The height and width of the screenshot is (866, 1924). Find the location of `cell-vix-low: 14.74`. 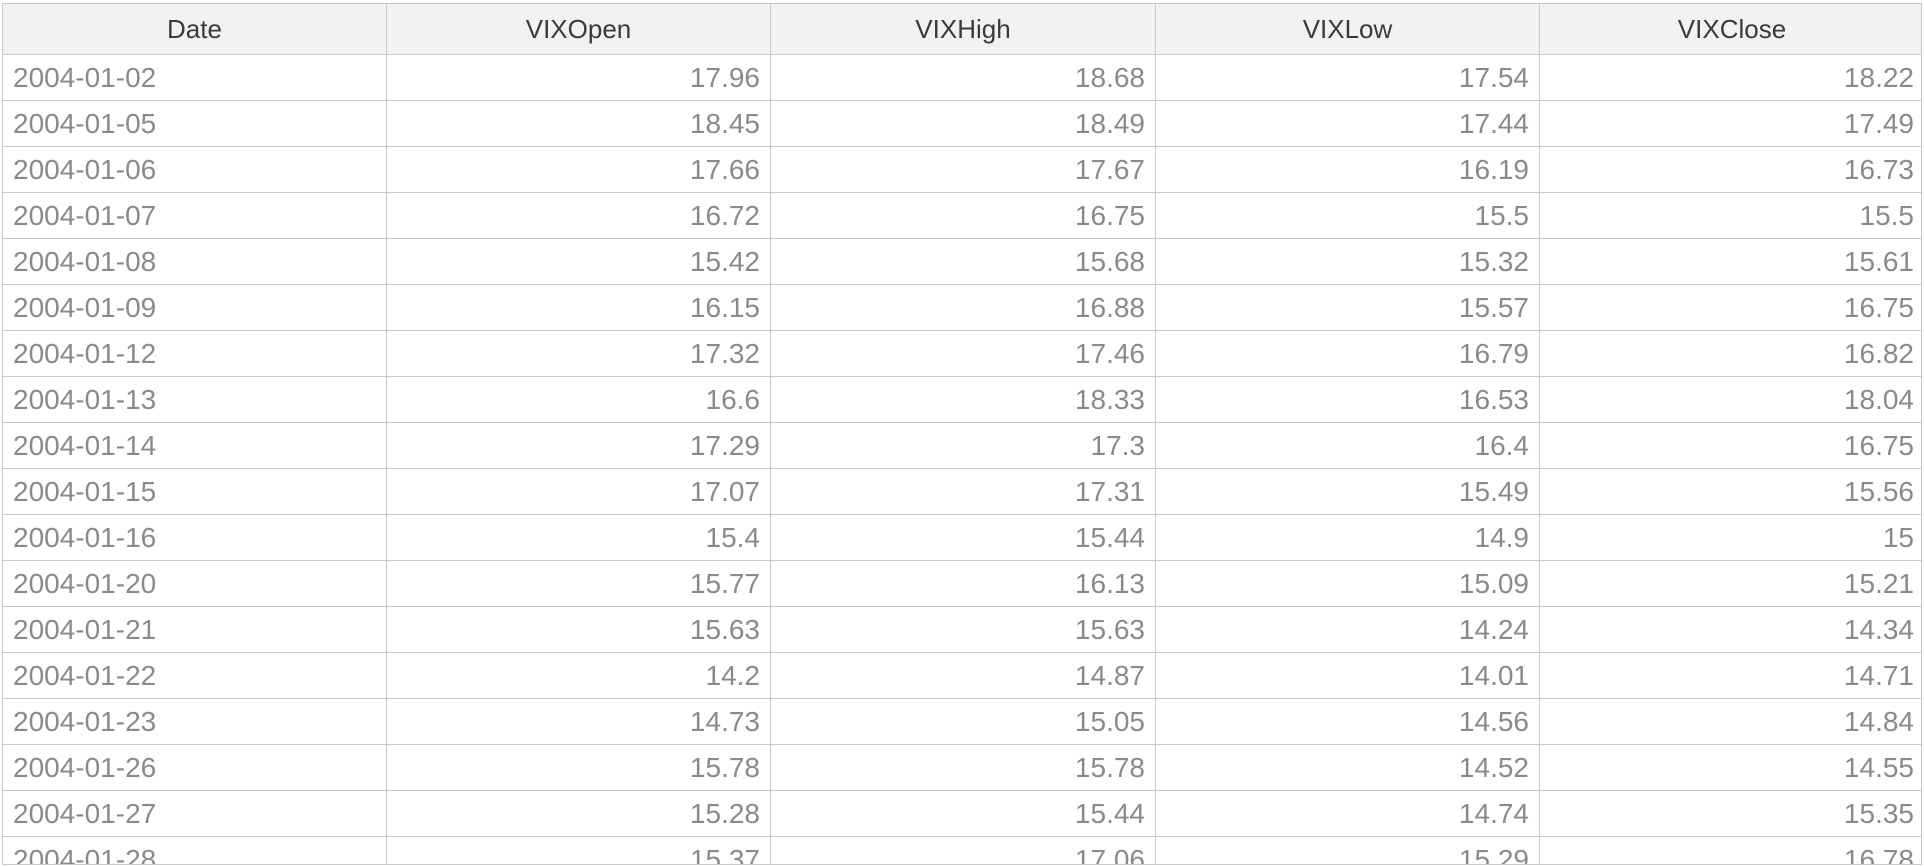

cell-vix-low: 14.74 is located at coordinates (1347, 813).